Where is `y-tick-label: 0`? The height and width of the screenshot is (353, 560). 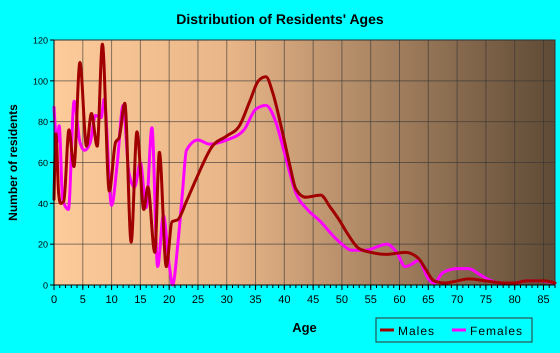 y-tick-label: 0 is located at coordinates (45, 285).